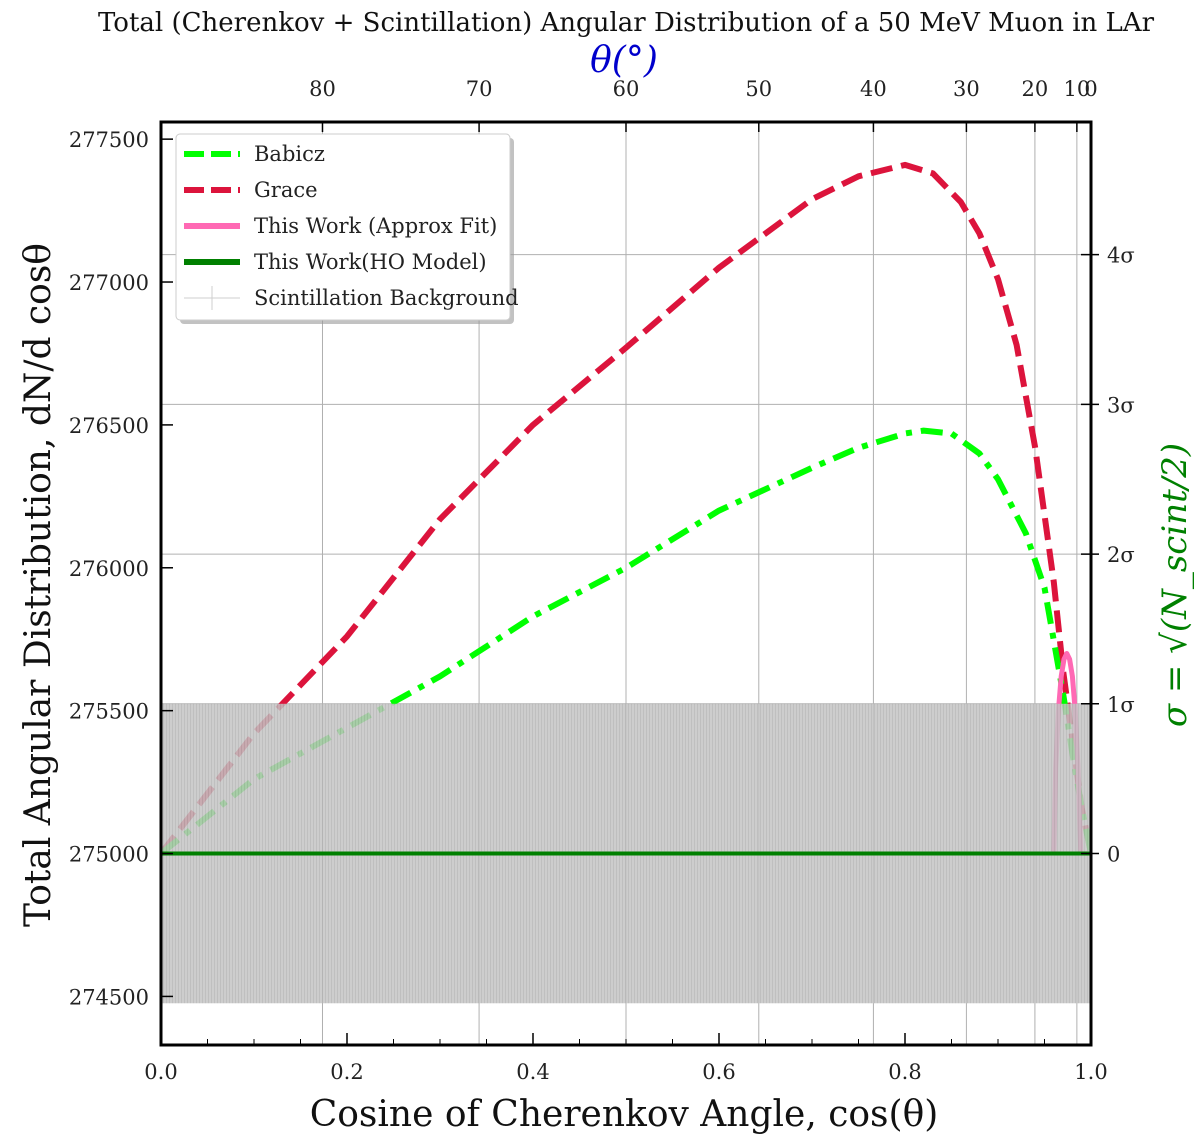 This screenshot has height=1145, width=1203. I want to click on top-tick-label: 40, so click(873, 89).